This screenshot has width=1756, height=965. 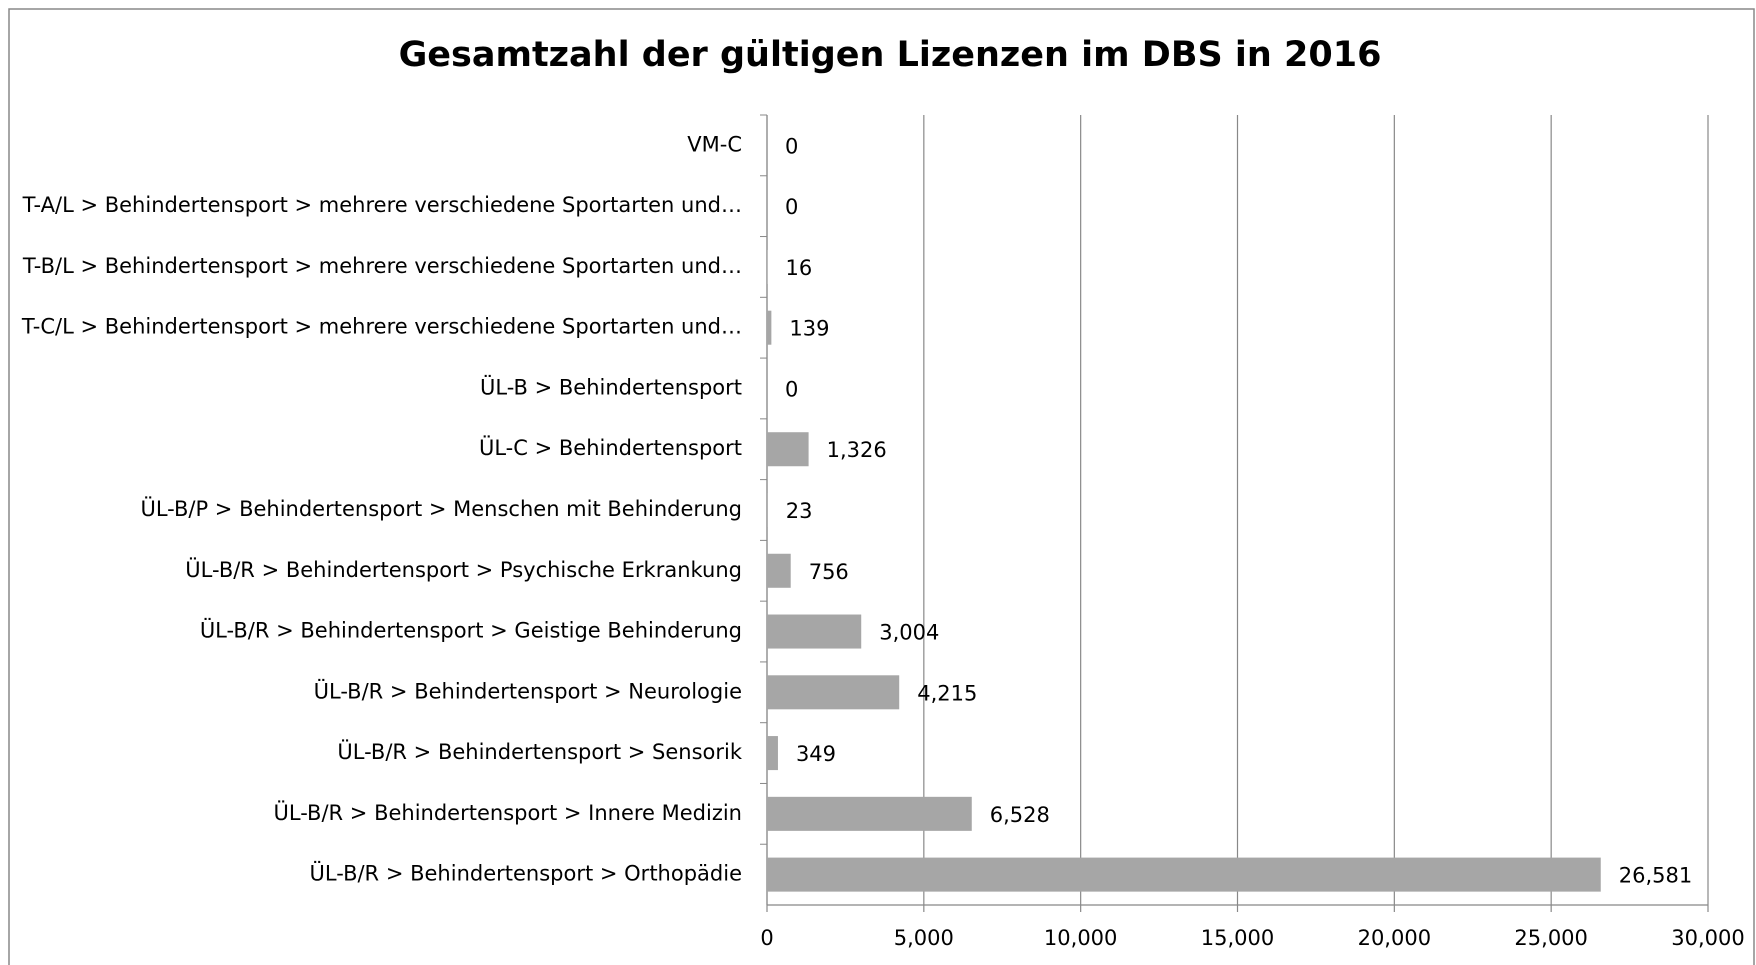 What do you see at coordinates (539, 751) in the screenshot?
I see `y-tick-label: ÜL-B/R > Behindertensport > Sensorik` at bounding box center [539, 751].